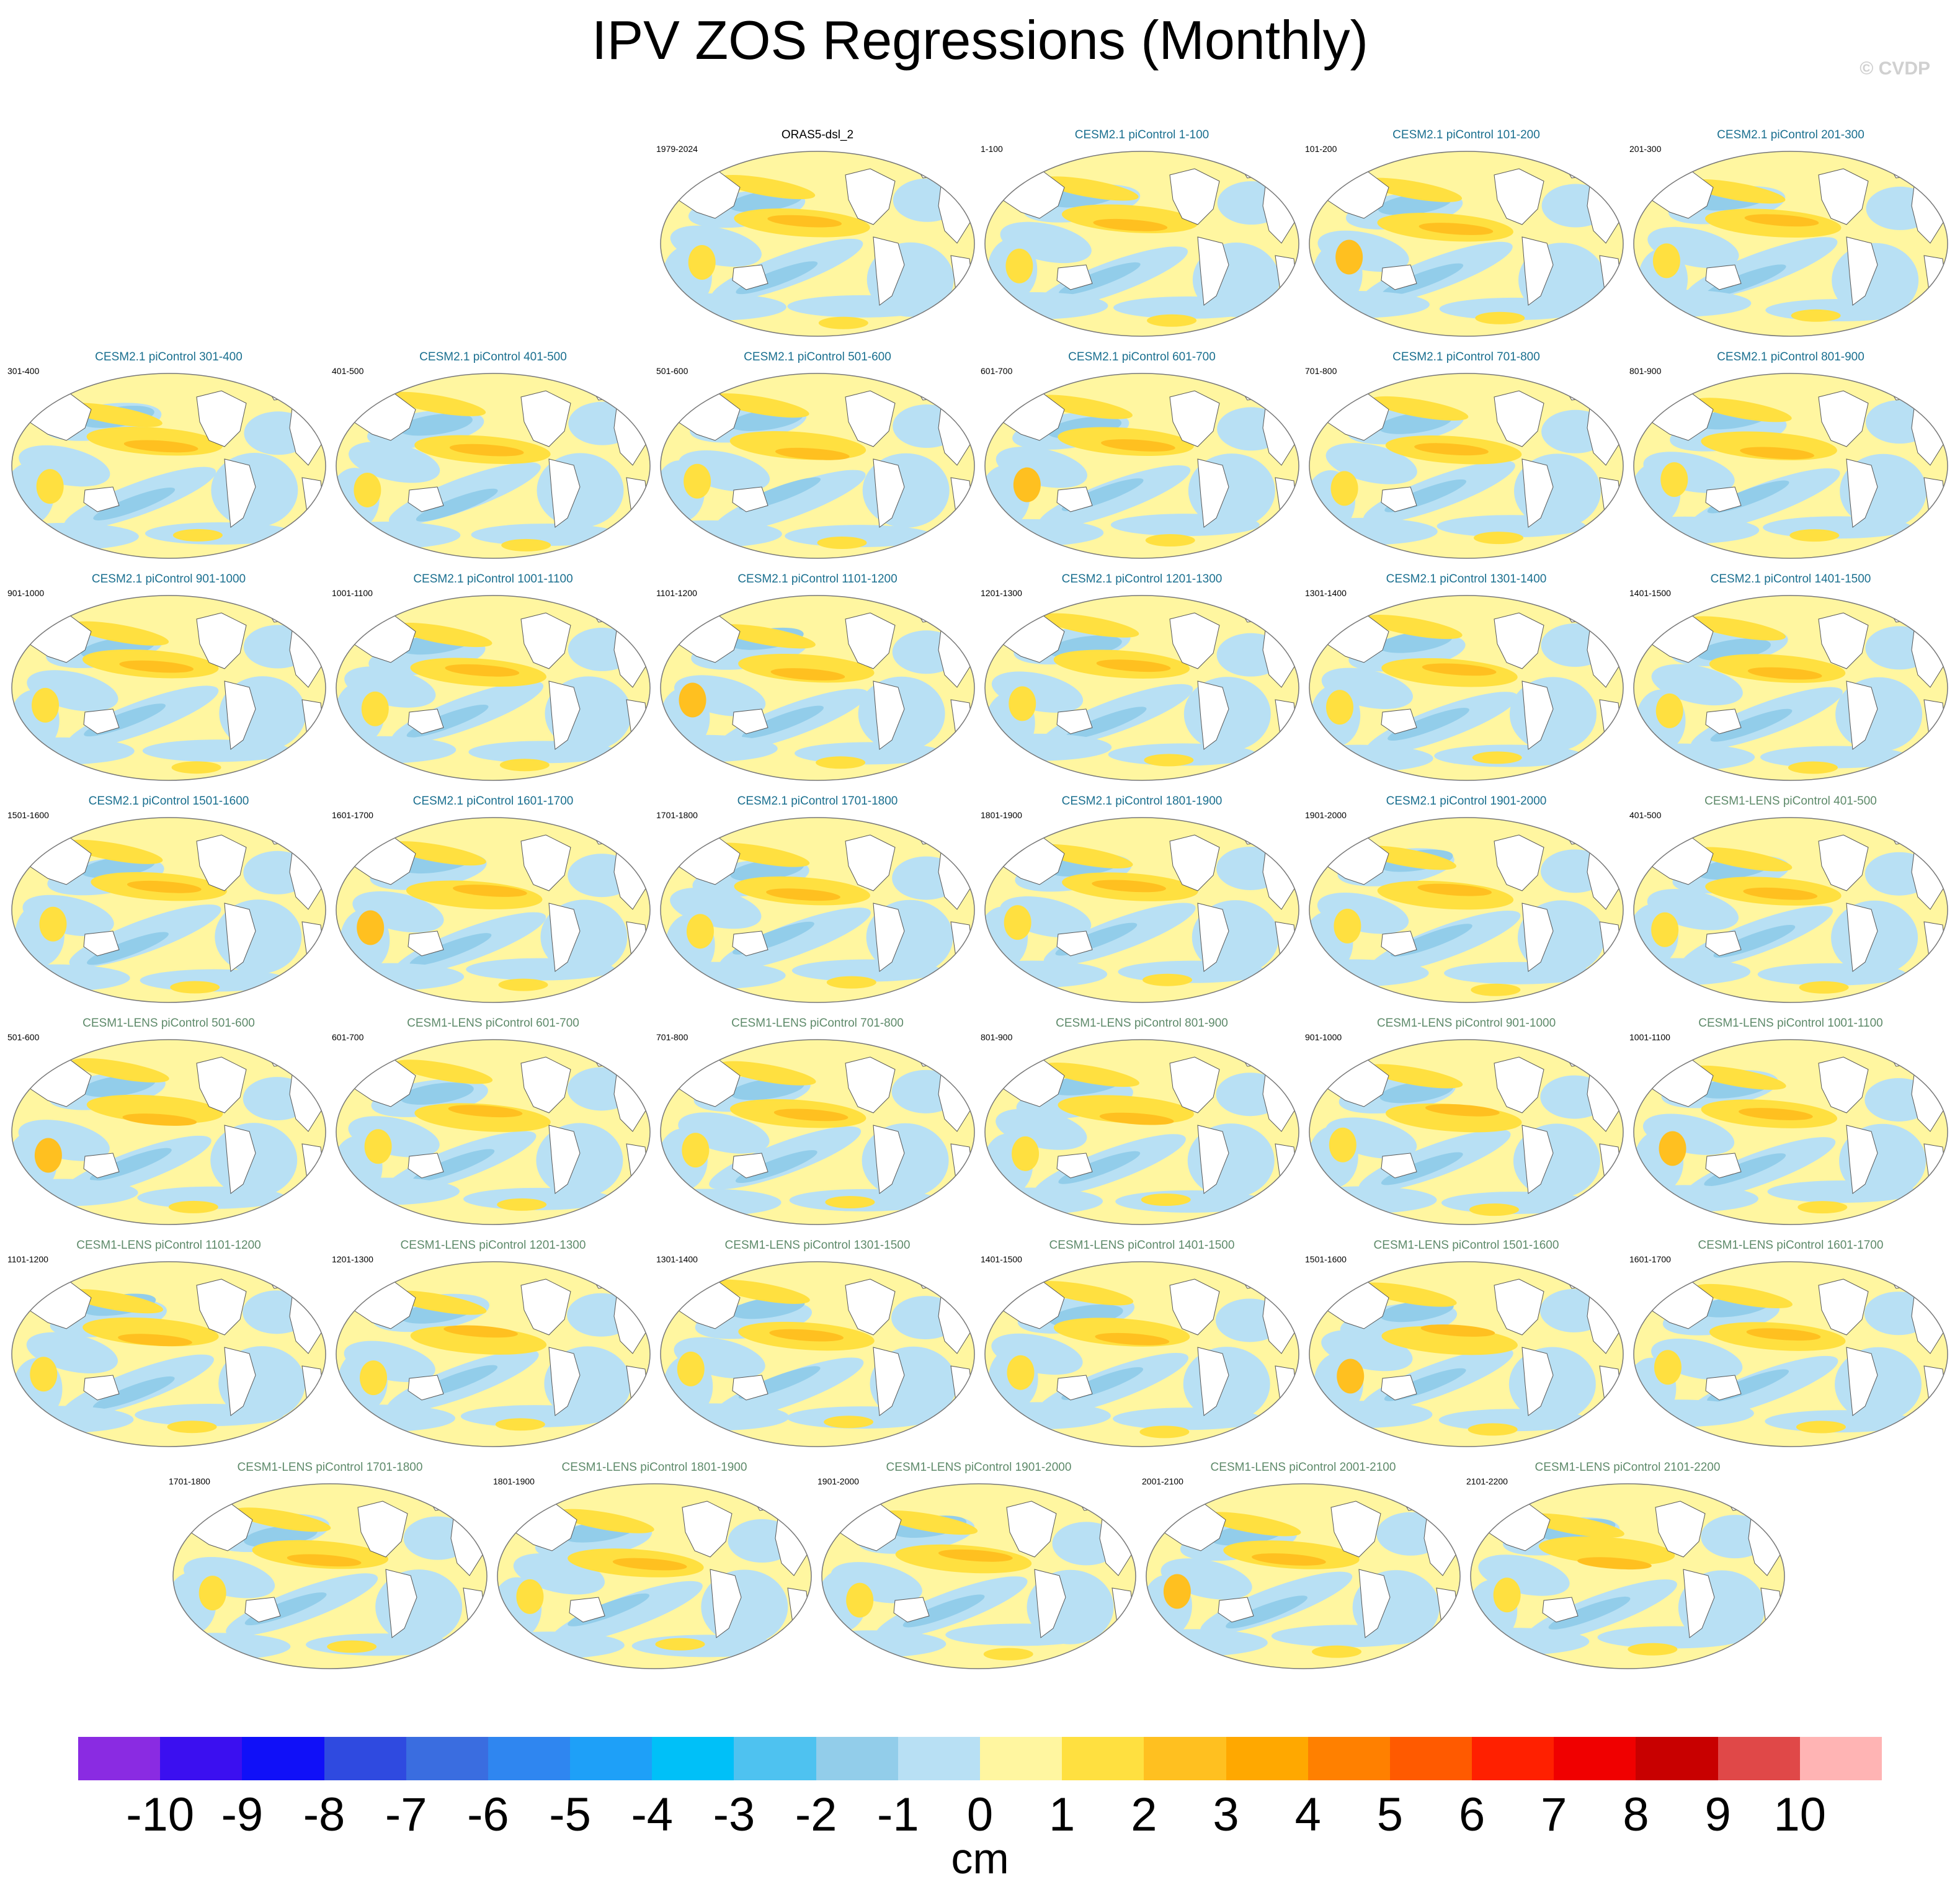  What do you see at coordinates (817, 579) in the screenshot?
I see `panel-title: CESM2.1 piControl 1101-1200` at bounding box center [817, 579].